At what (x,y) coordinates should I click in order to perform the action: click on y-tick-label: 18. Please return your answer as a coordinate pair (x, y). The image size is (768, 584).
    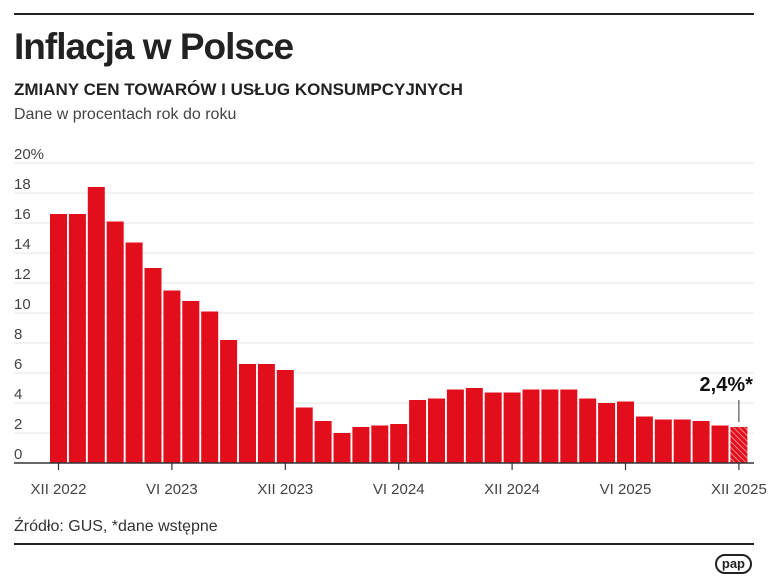
    Looking at the image, I should click on (22, 184).